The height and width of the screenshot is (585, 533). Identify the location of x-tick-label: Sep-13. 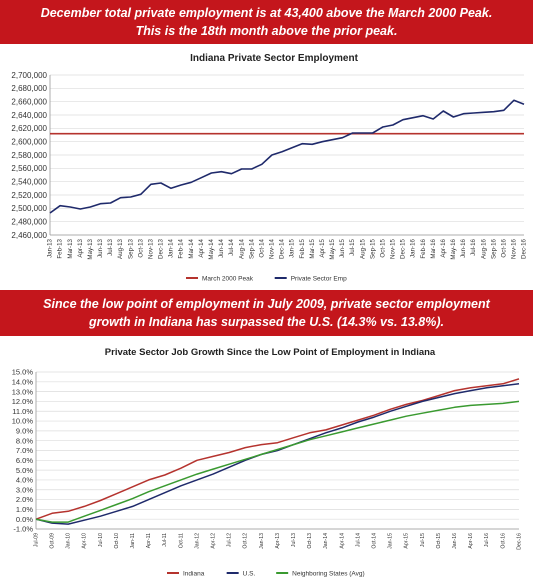
(130, 248).